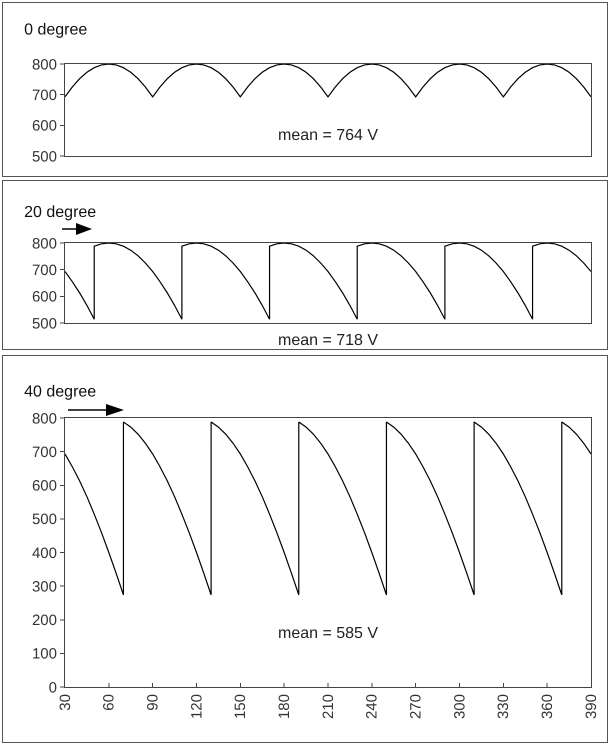 The image size is (611, 745). Describe the element at coordinates (328, 633) in the screenshot. I see `annotation: mean = 585 V` at that location.